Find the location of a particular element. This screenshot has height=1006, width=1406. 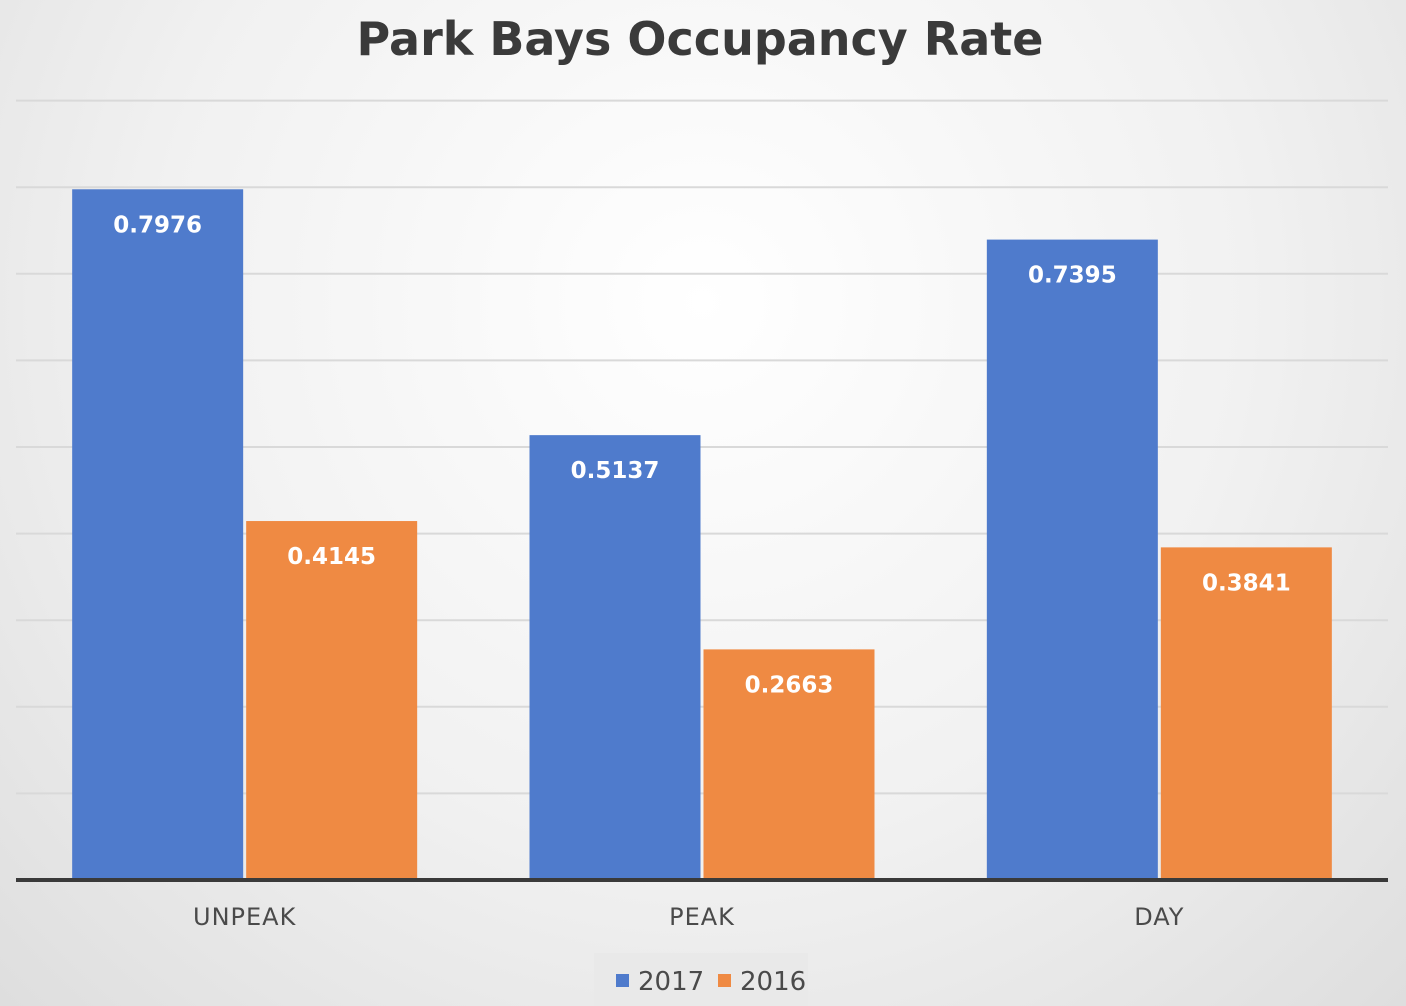

category-label: UNPEAK is located at coordinates (245, 917).